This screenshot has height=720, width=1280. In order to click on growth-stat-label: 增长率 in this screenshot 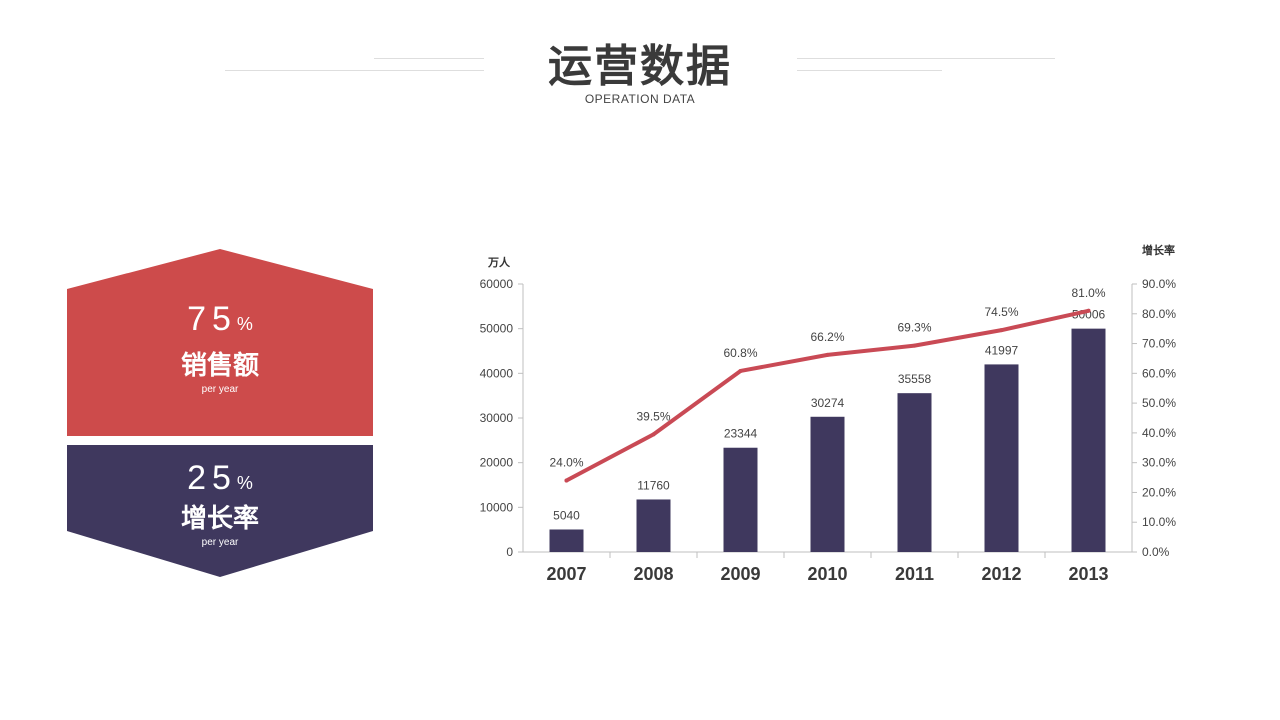, I will do `click(219, 518)`.